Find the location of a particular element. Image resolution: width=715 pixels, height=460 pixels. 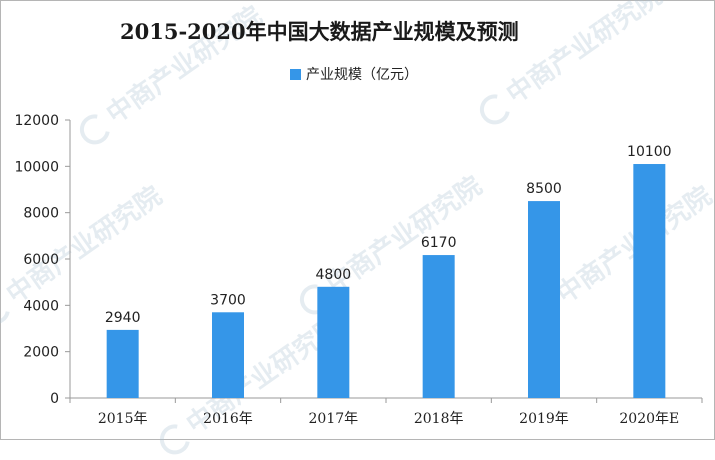

x-tick-label: 2020年E is located at coordinates (649, 419).